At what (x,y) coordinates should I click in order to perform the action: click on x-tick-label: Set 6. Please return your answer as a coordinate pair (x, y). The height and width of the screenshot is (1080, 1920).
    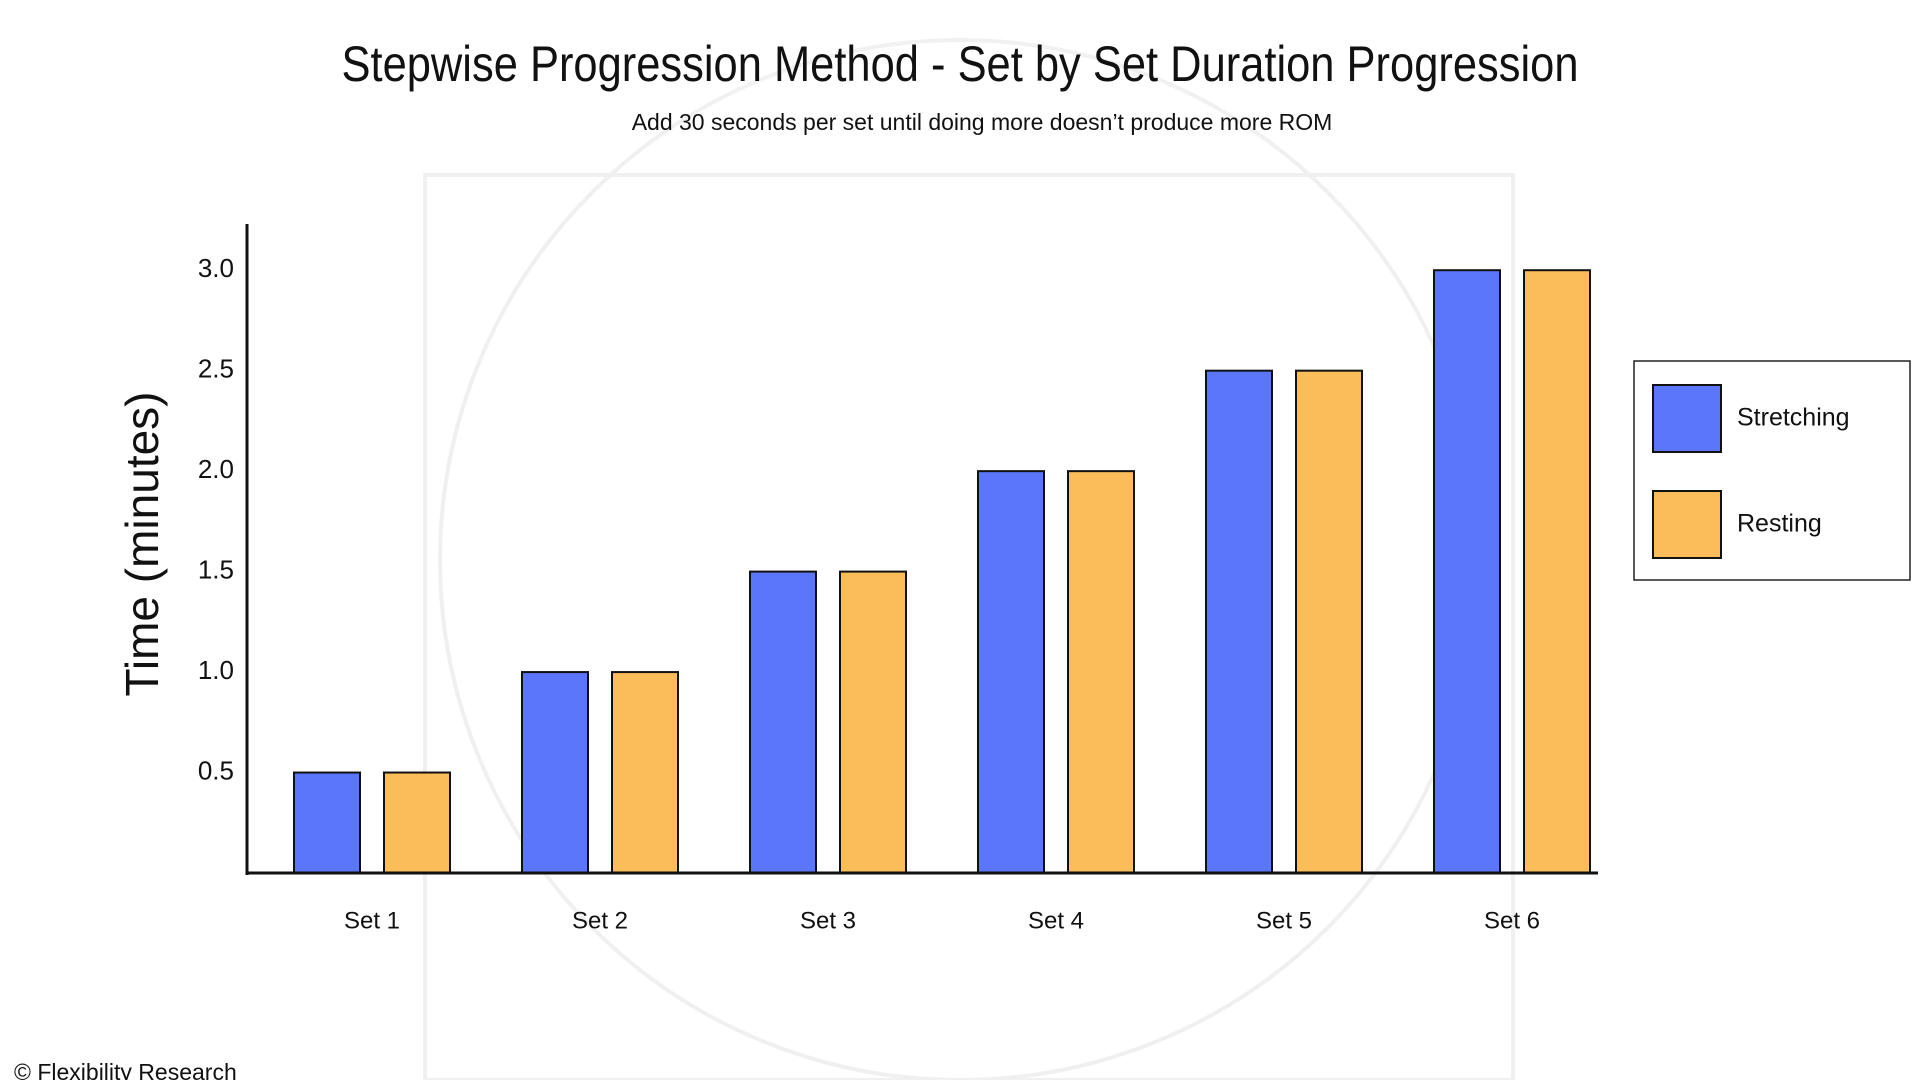
    Looking at the image, I should click on (1512, 920).